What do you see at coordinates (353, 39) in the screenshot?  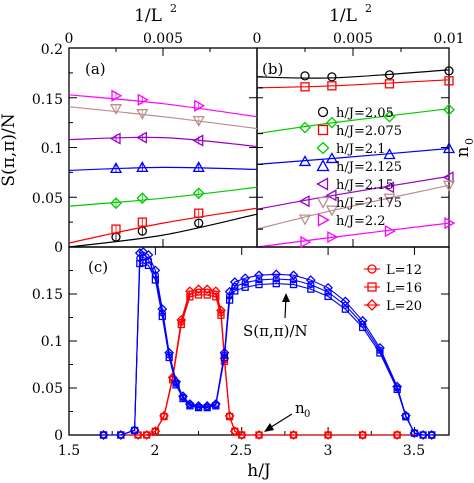 I see `top-tick-b-1: 0.005` at bounding box center [353, 39].